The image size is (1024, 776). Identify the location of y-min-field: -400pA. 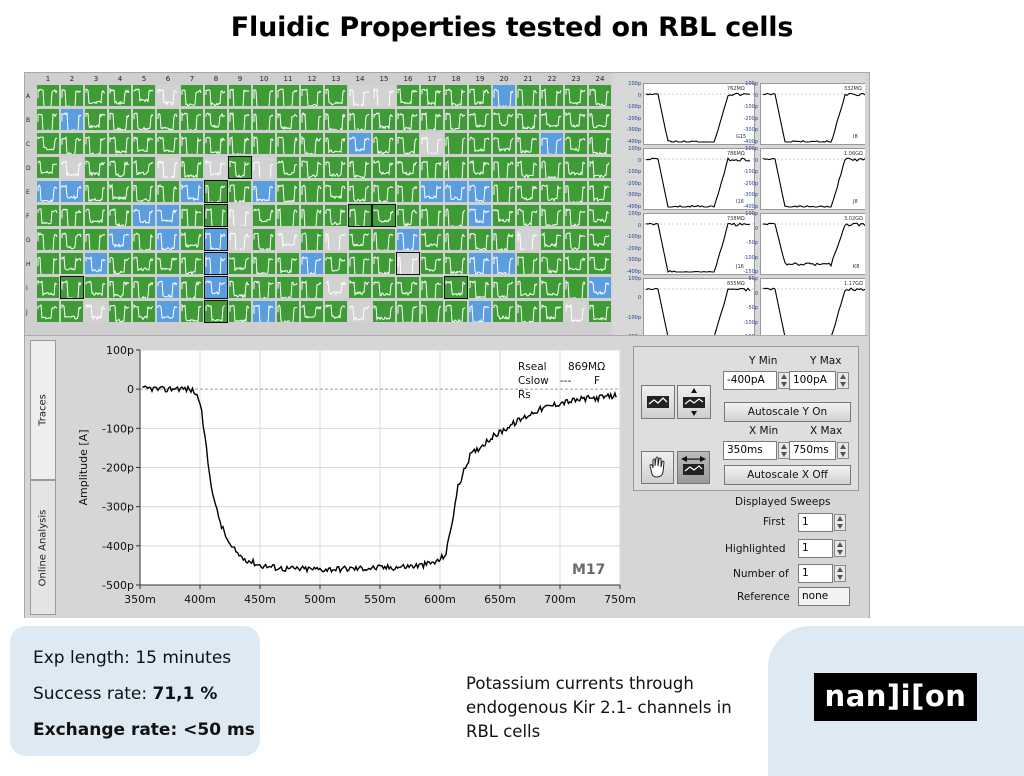
(750, 380).